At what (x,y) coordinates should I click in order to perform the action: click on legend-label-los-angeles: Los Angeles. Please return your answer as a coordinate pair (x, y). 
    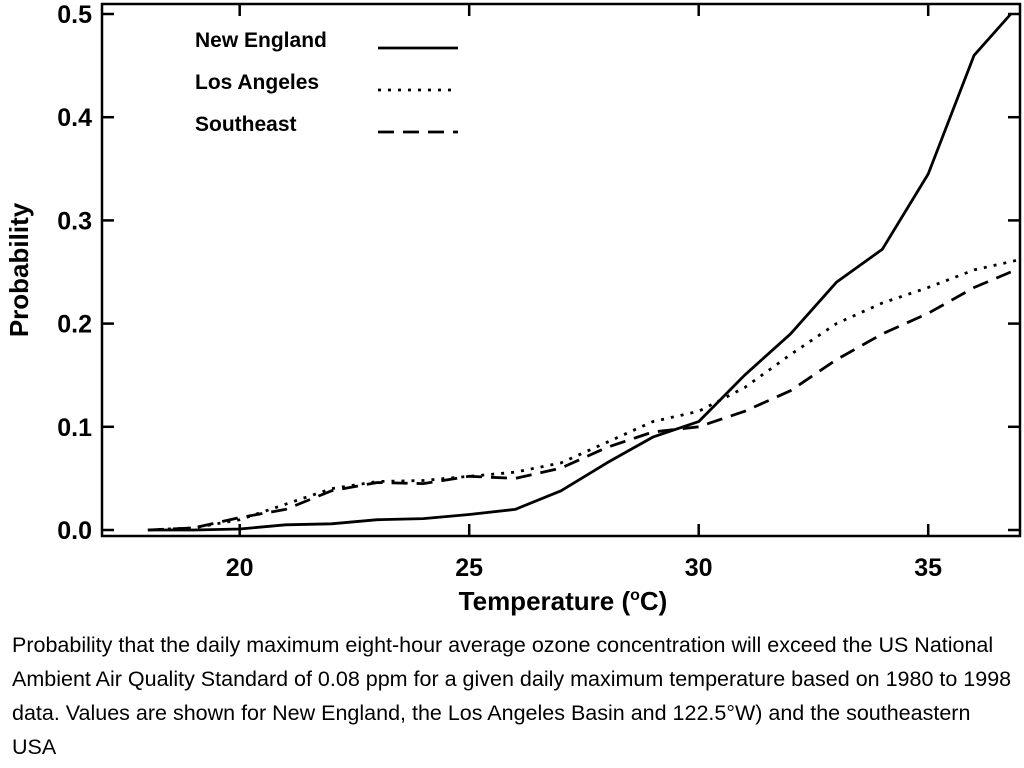
    Looking at the image, I should click on (257, 82).